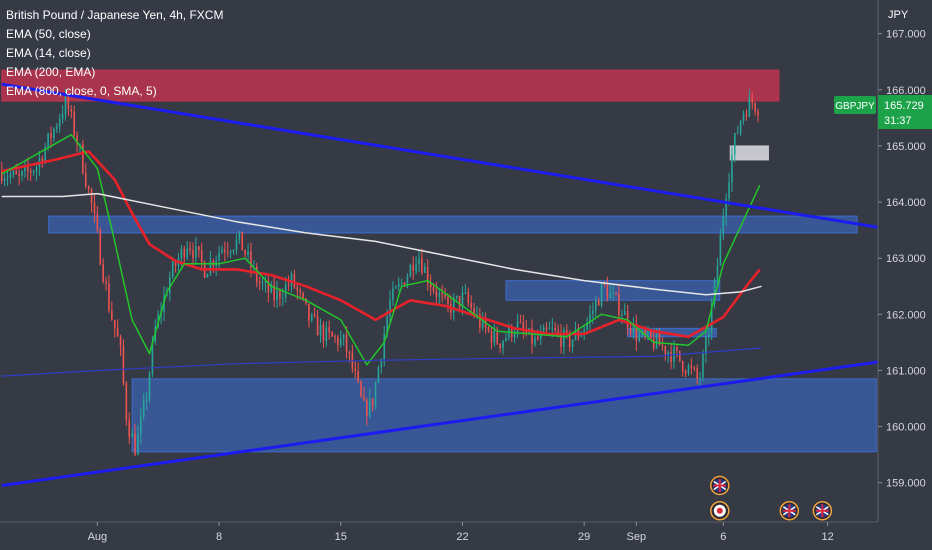 The image size is (932, 550). Describe the element at coordinates (51, 72) in the screenshot. I see `study-ema-200: EMA (200, EMA)` at that location.